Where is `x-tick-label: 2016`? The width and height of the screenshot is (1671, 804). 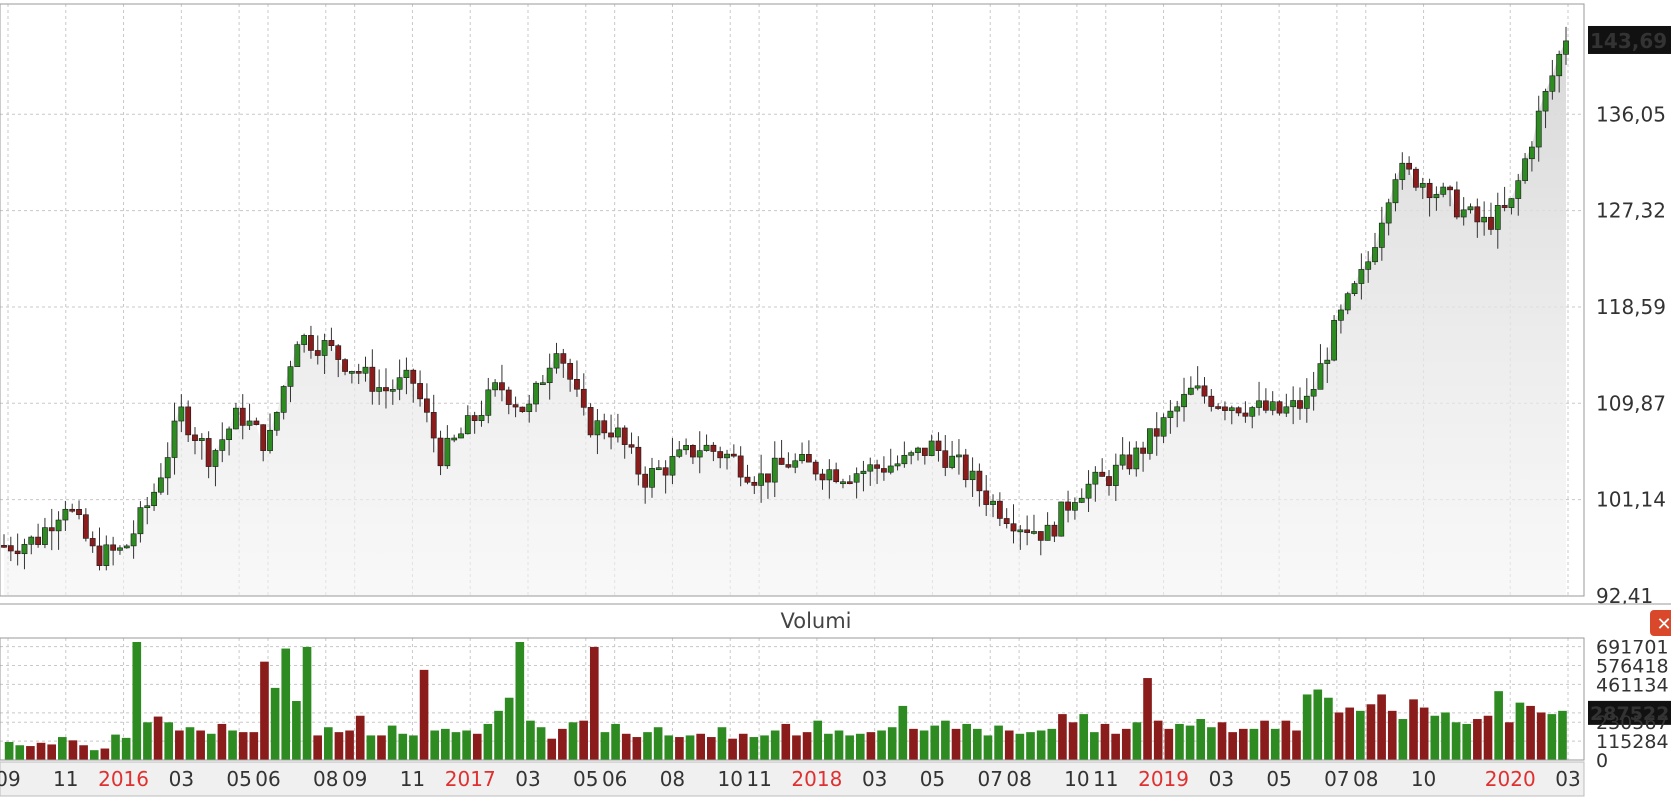 x-tick-label: 2016 is located at coordinates (123, 779).